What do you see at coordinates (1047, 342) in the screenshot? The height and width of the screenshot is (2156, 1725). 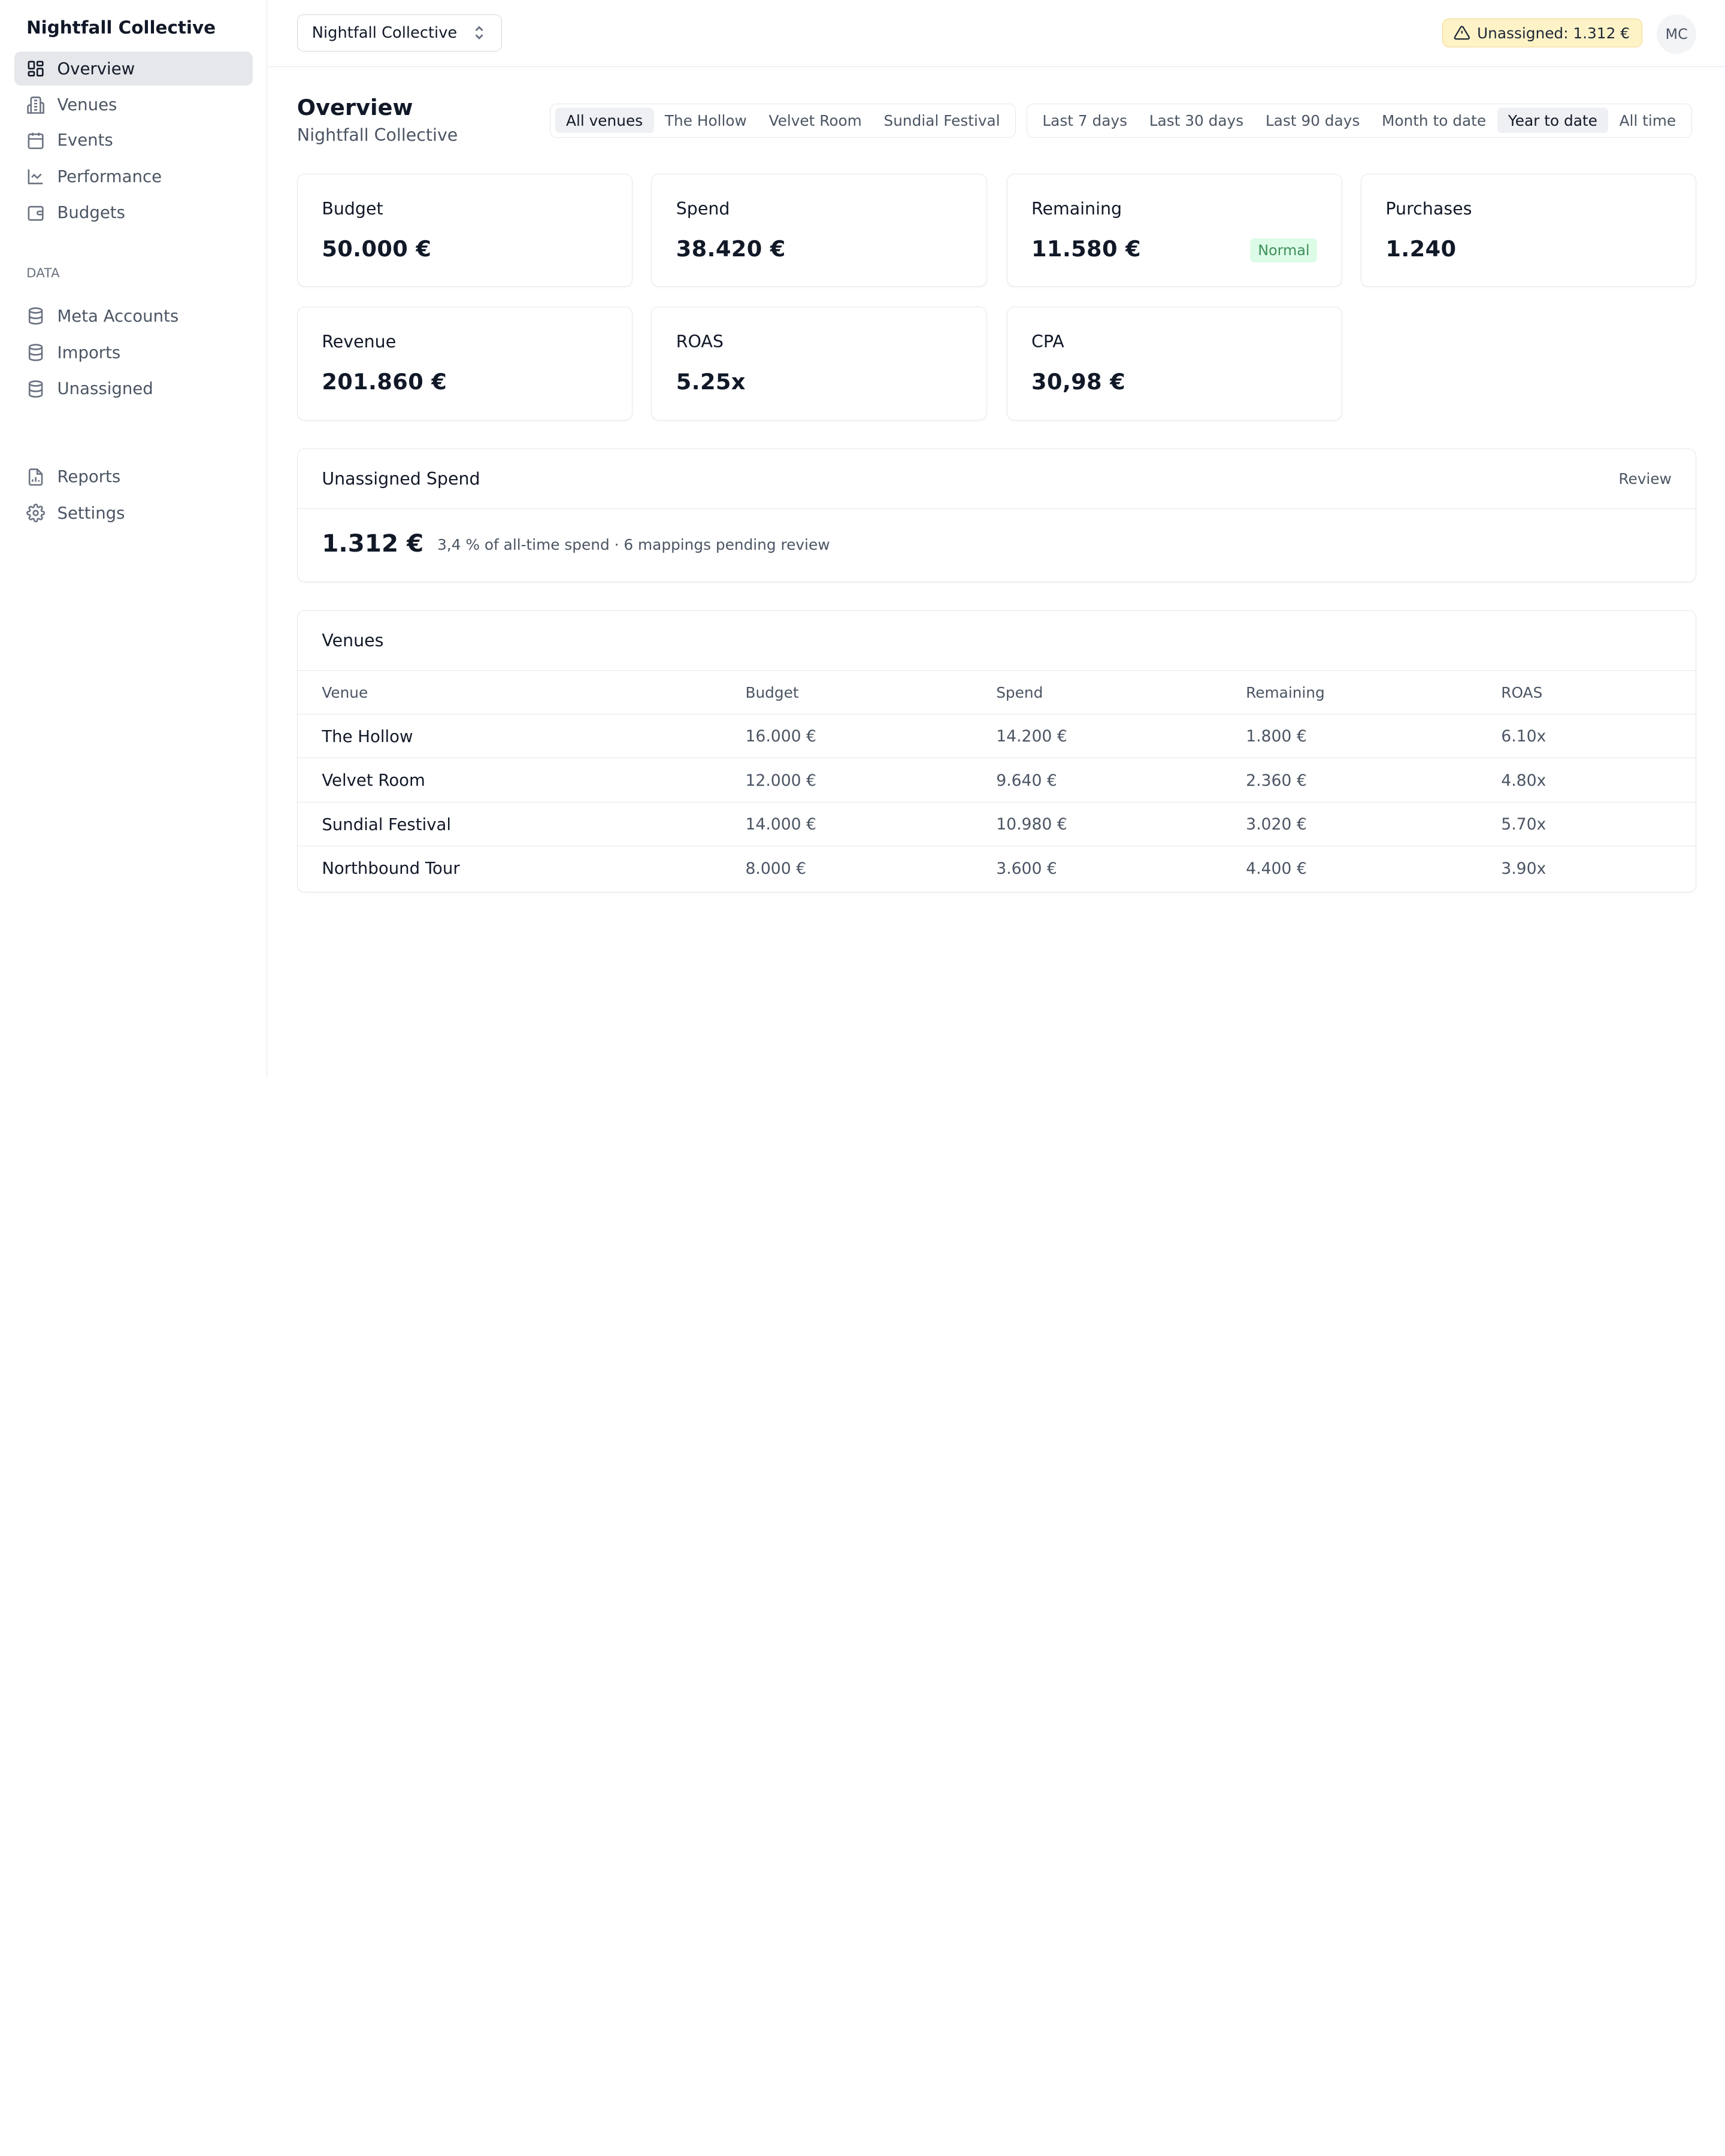 I see `kpi-label: CPA` at bounding box center [1047, 342].